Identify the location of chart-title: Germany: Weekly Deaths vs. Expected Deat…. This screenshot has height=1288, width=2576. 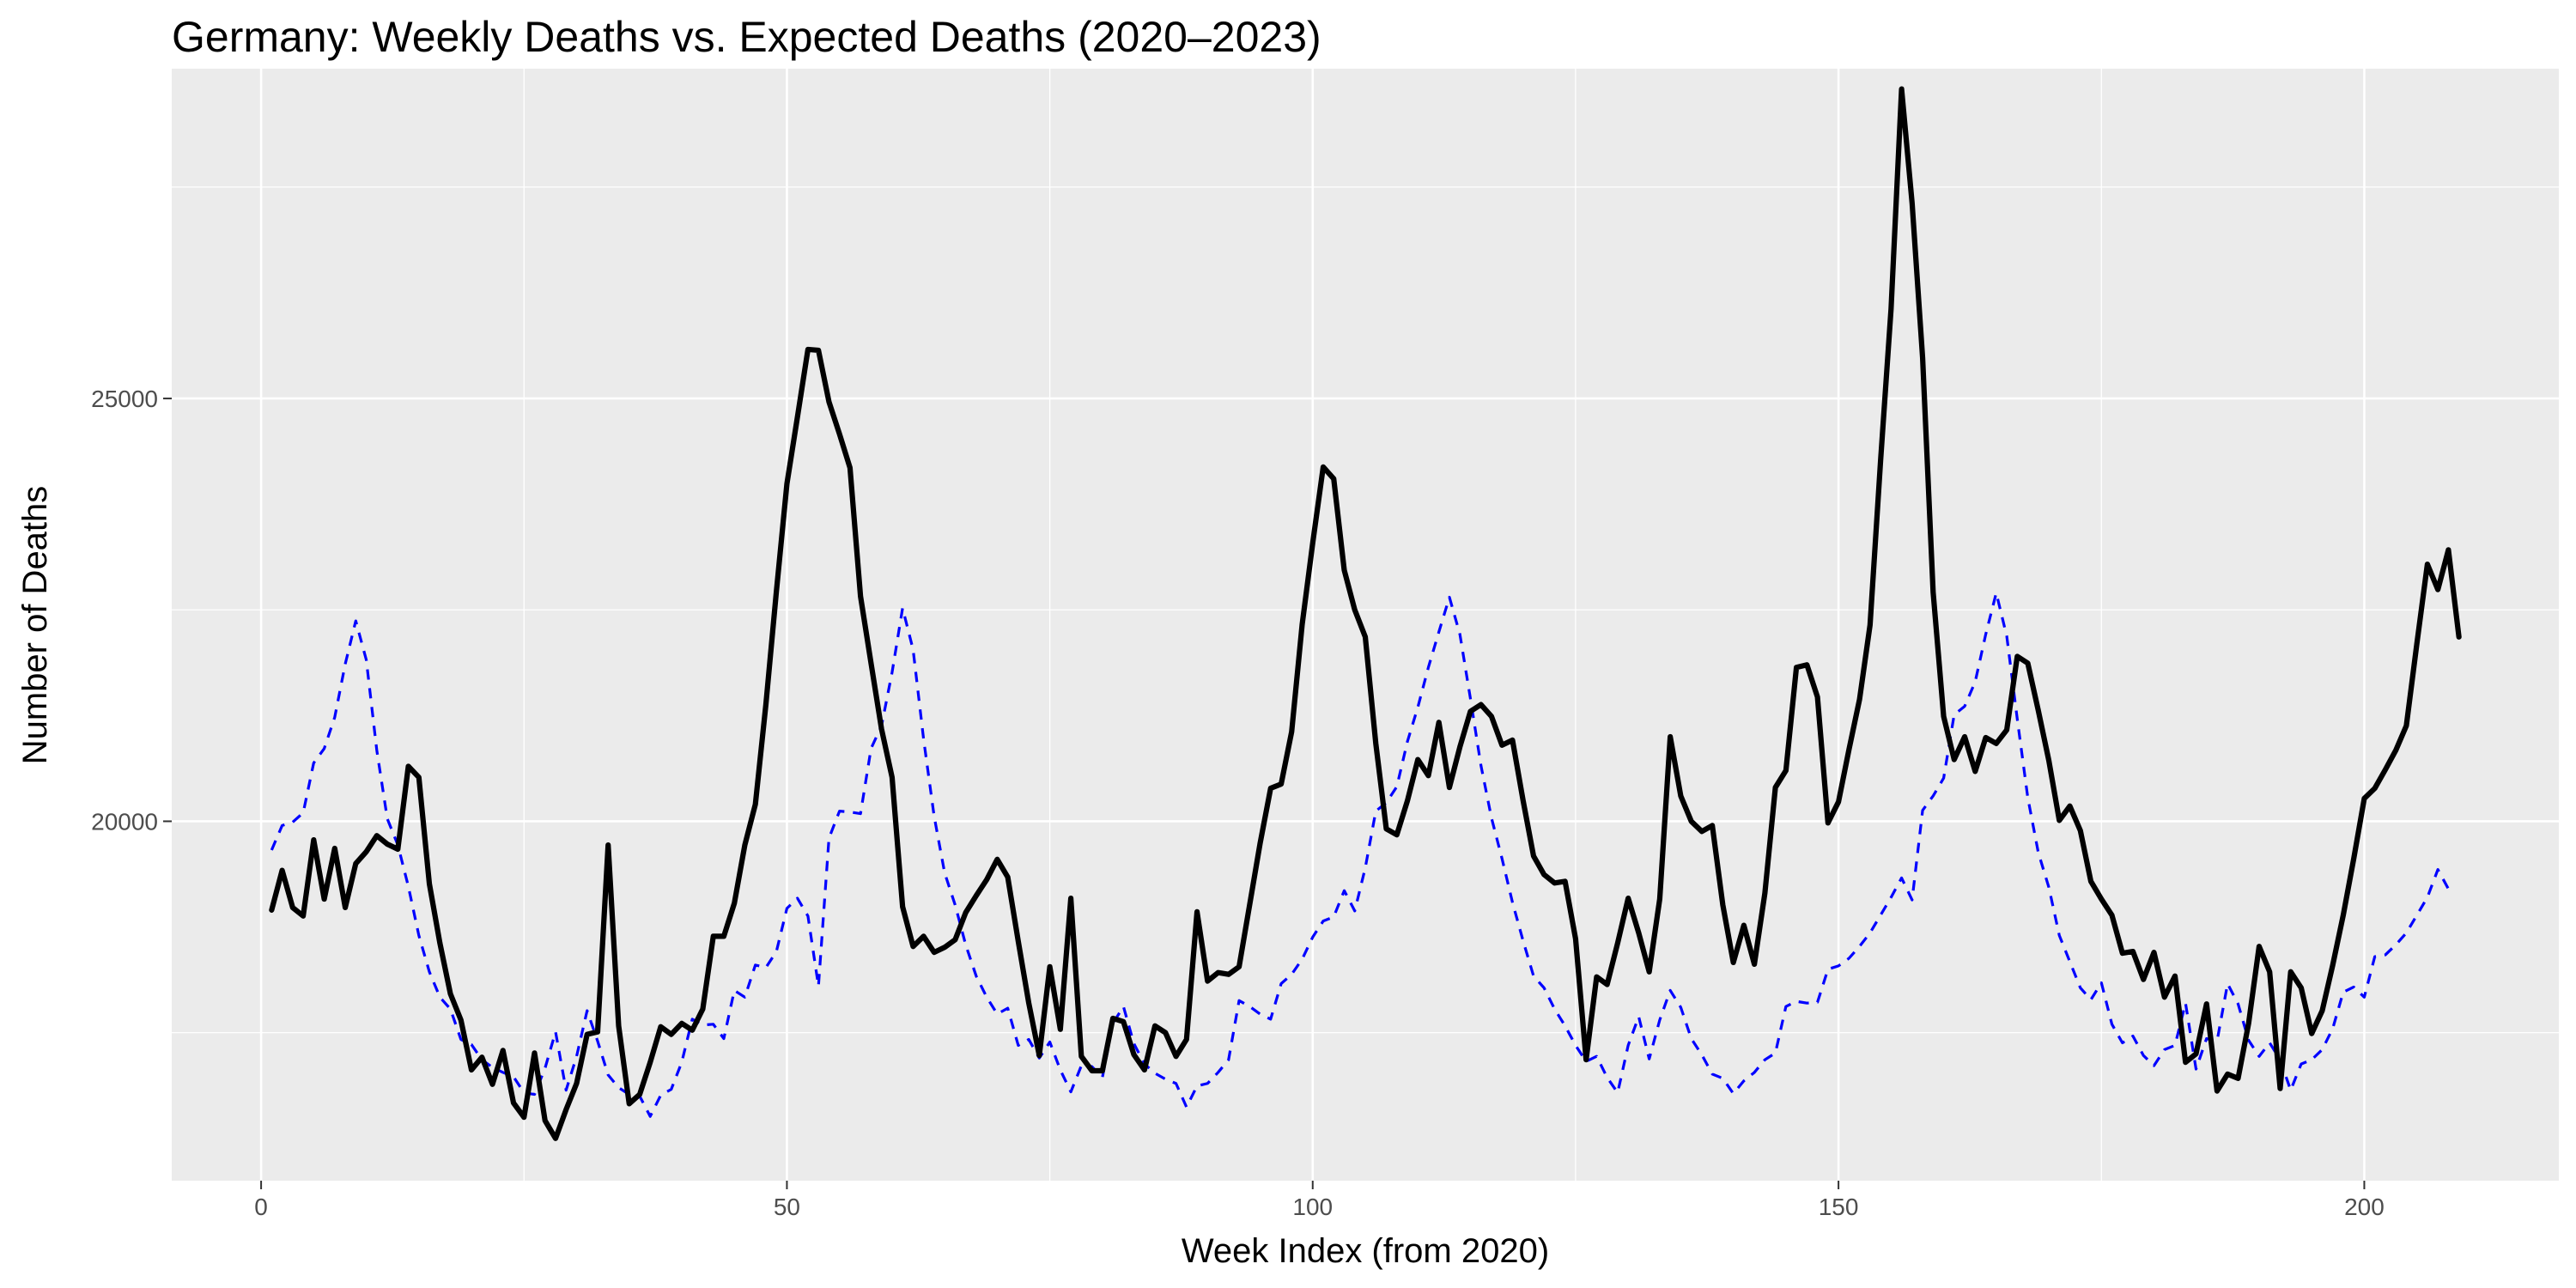
(746, 37).